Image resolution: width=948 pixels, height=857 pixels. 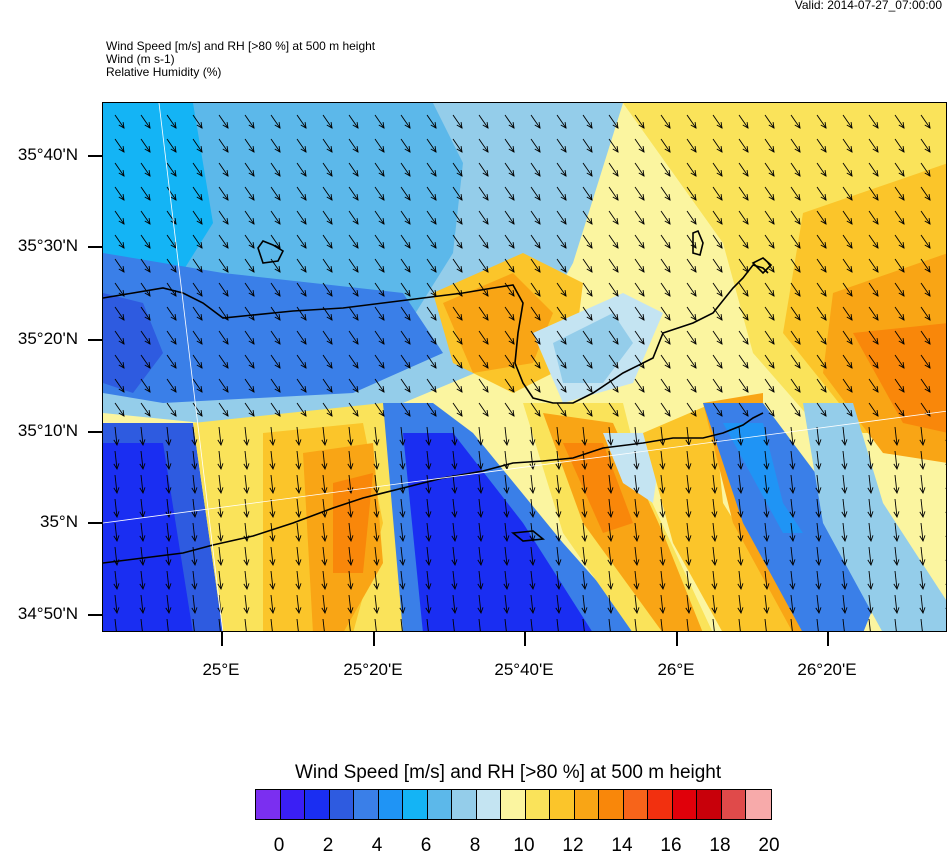 What do you see at coordinates (827, 669) in the screenshot?
I see `lon-label: 26°20'E` at bounding box center [827, 669].